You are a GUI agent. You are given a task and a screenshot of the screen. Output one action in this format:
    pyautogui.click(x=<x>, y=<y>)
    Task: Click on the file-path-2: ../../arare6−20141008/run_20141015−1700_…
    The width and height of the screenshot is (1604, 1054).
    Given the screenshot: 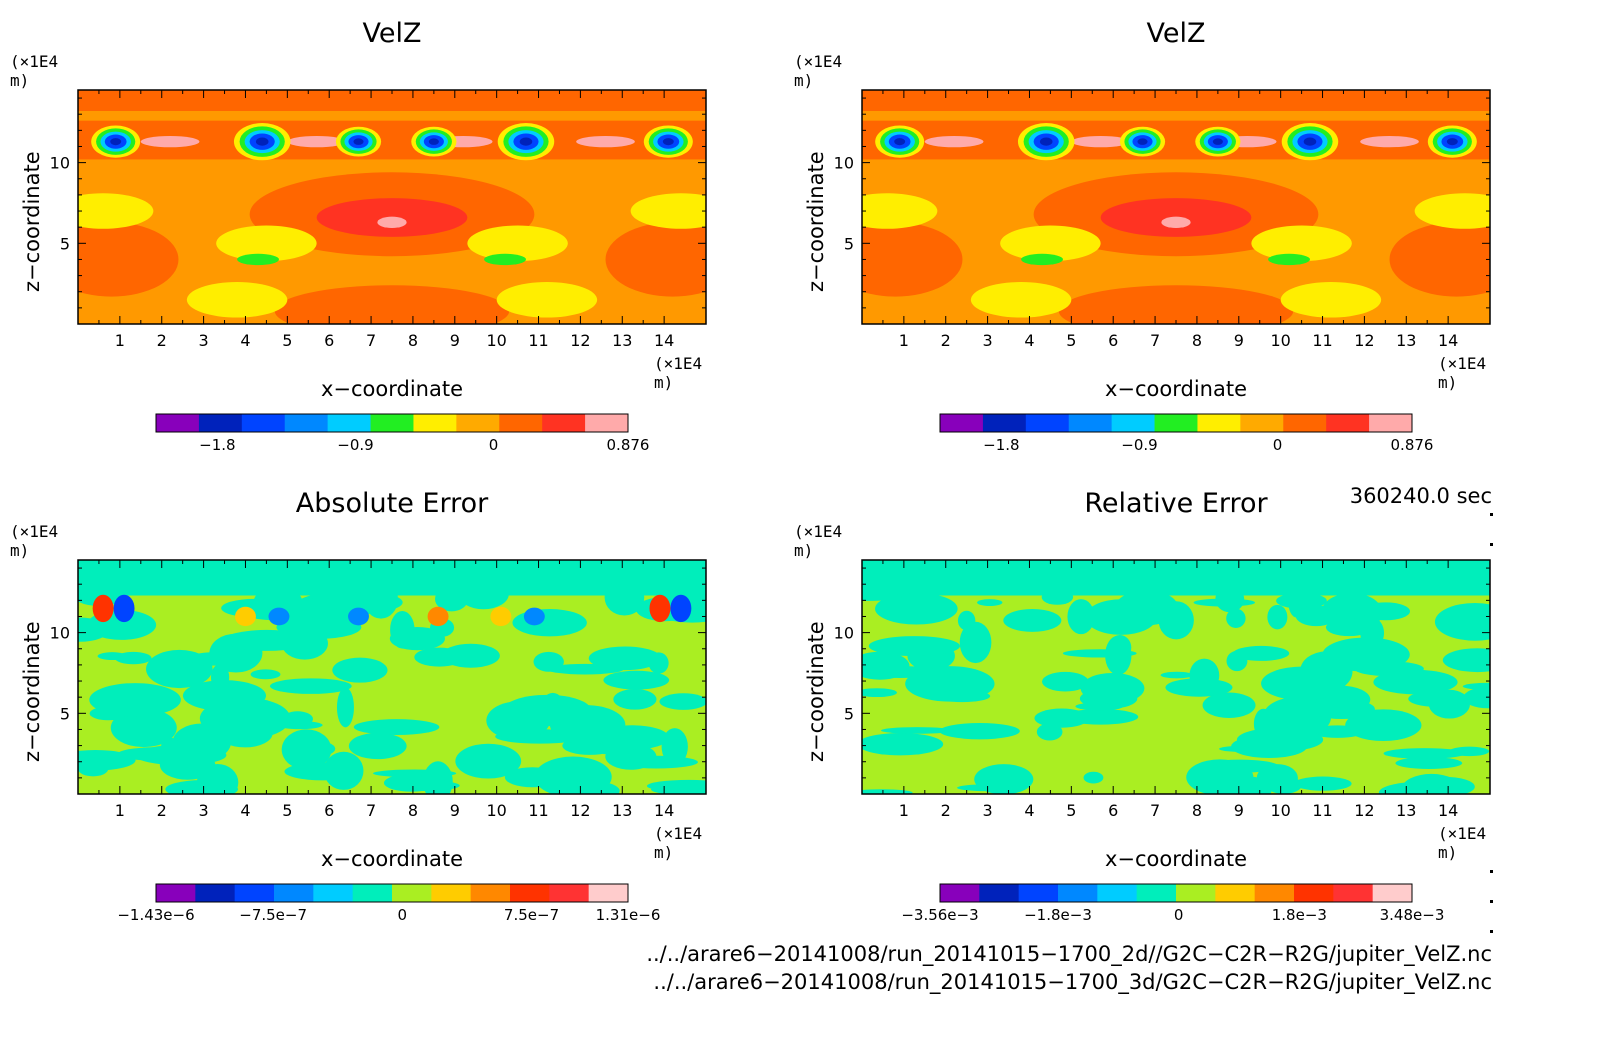 What is the action you would take?
    pyautogui.click(x=1072, y=982)
    